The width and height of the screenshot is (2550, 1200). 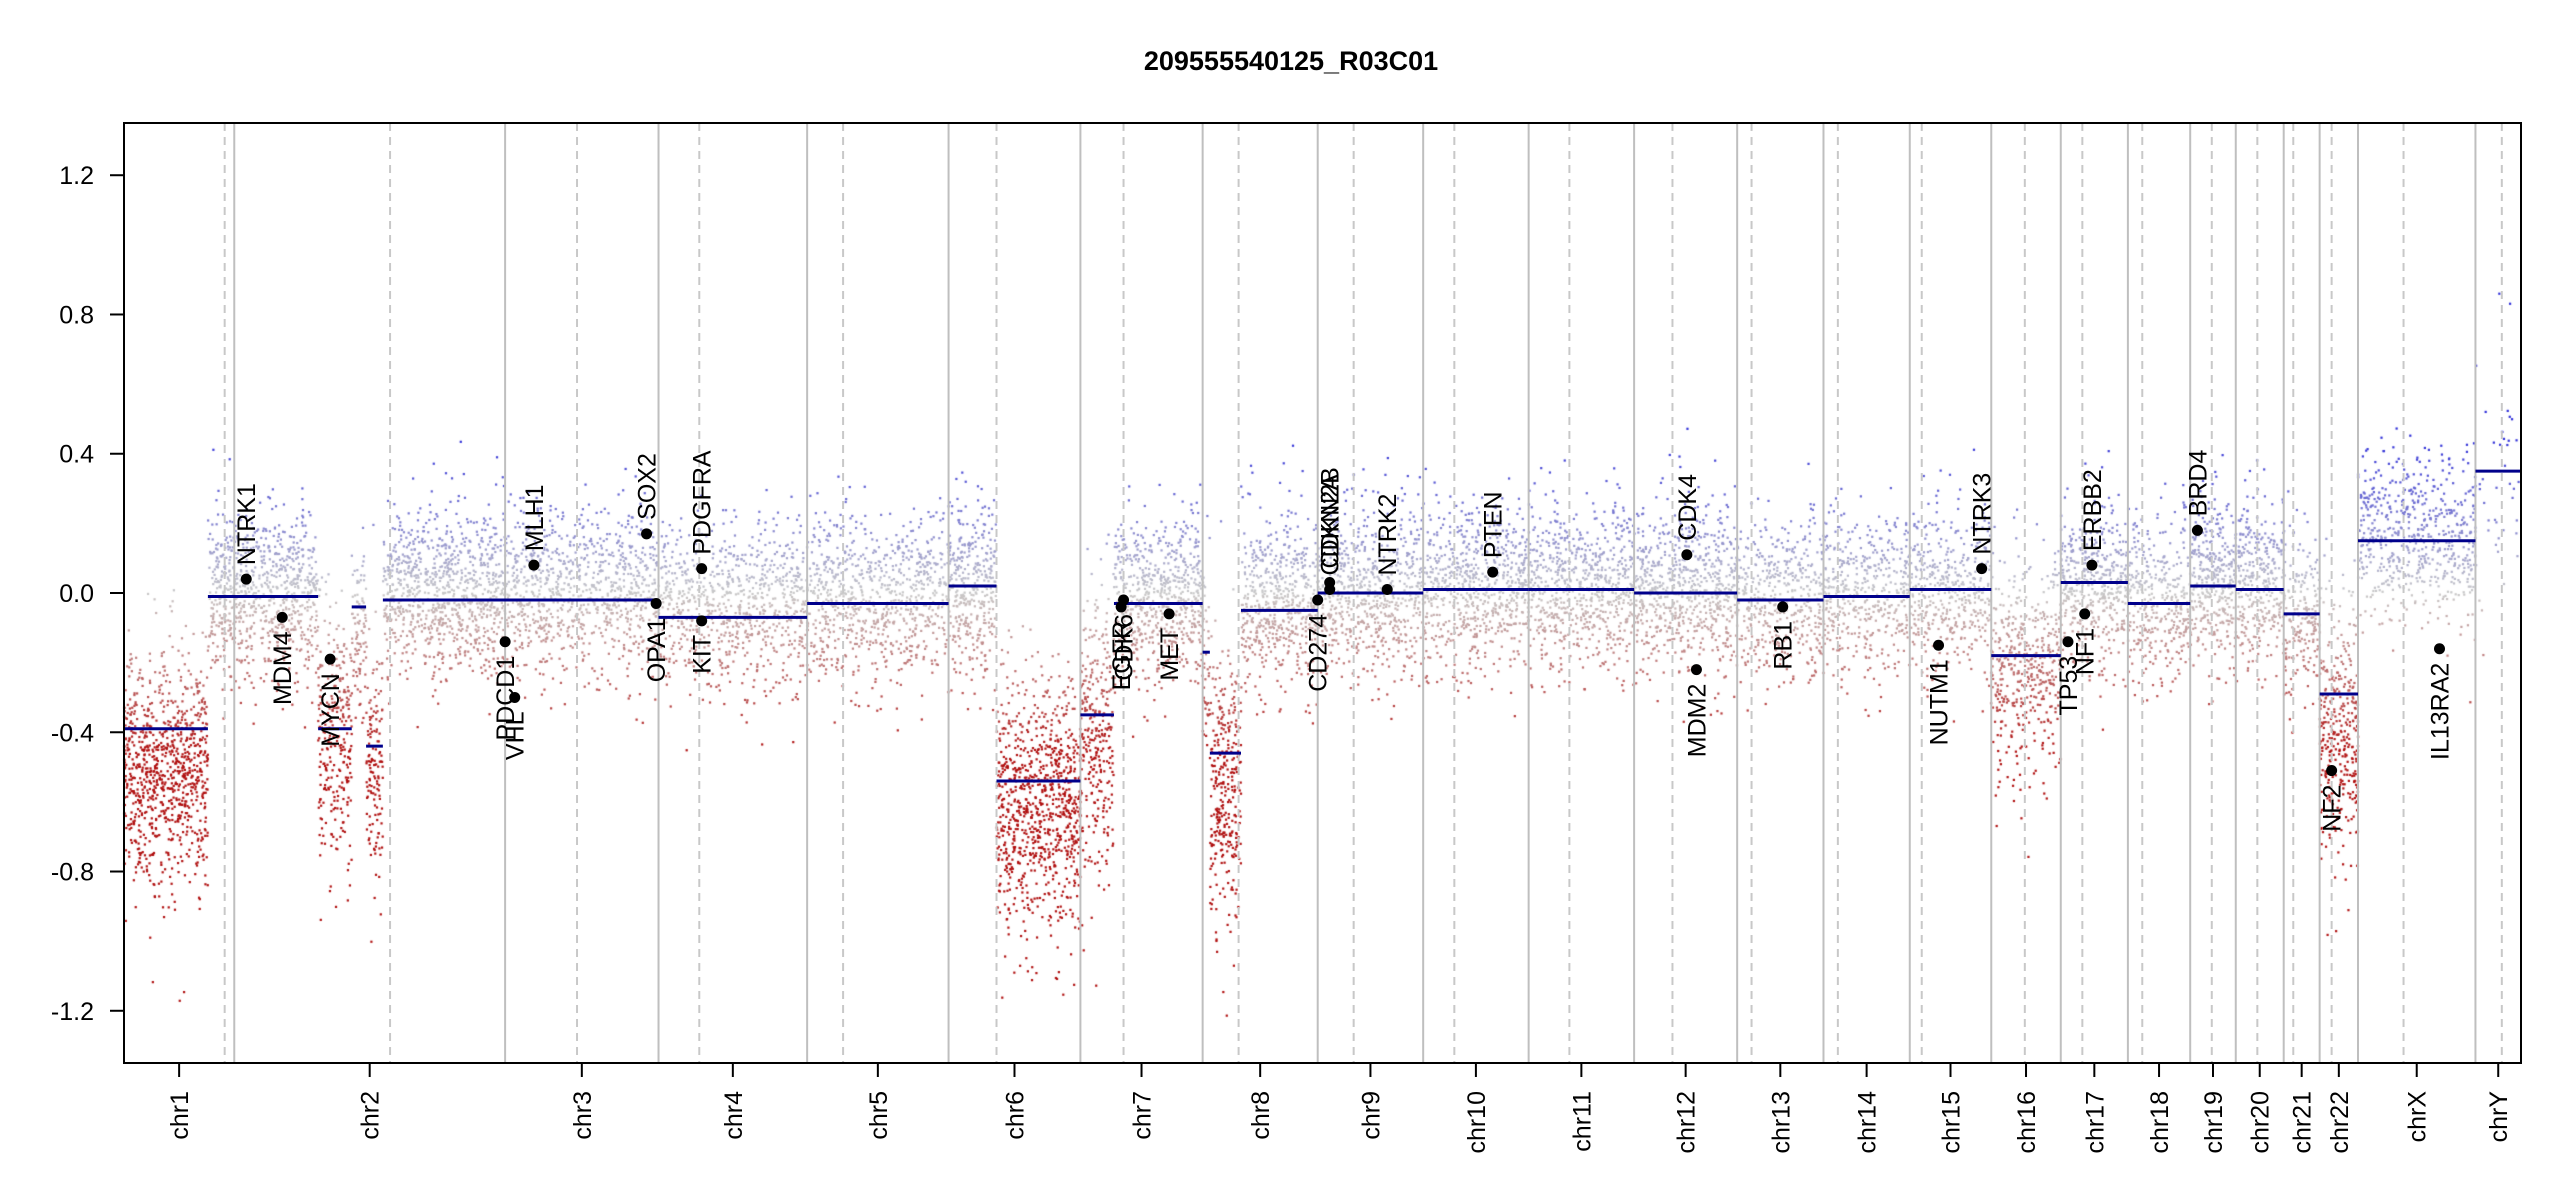 What do you see at coordinates (734, 1115) in the screenshot?
I see `x-tick-label: chr4` at bounding box center [734, 1115].